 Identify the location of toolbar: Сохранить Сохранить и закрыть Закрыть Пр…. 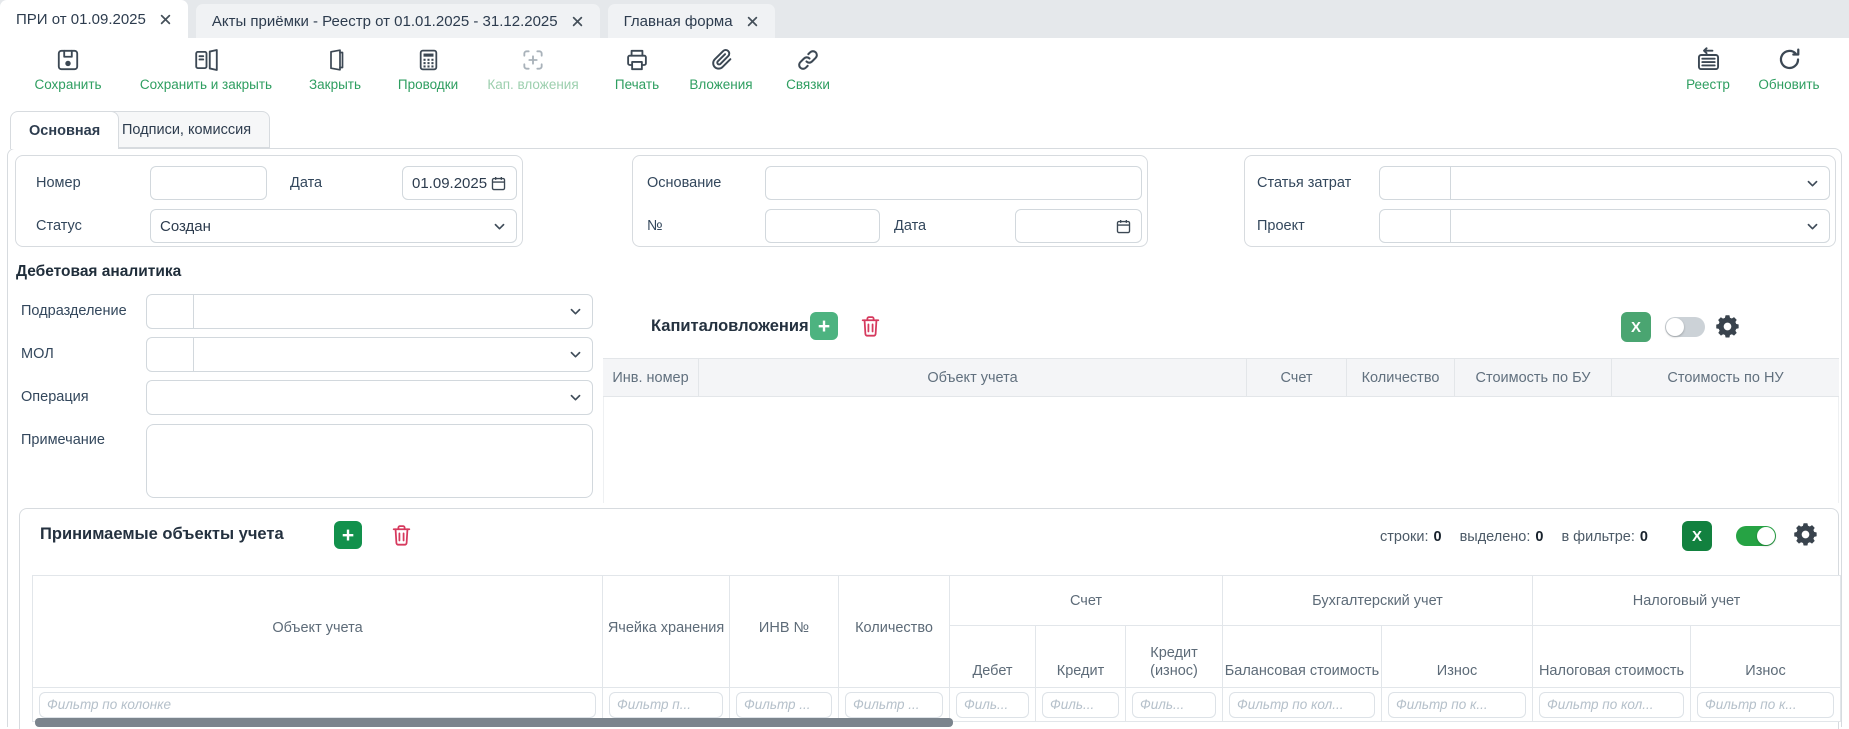
(924, 68).